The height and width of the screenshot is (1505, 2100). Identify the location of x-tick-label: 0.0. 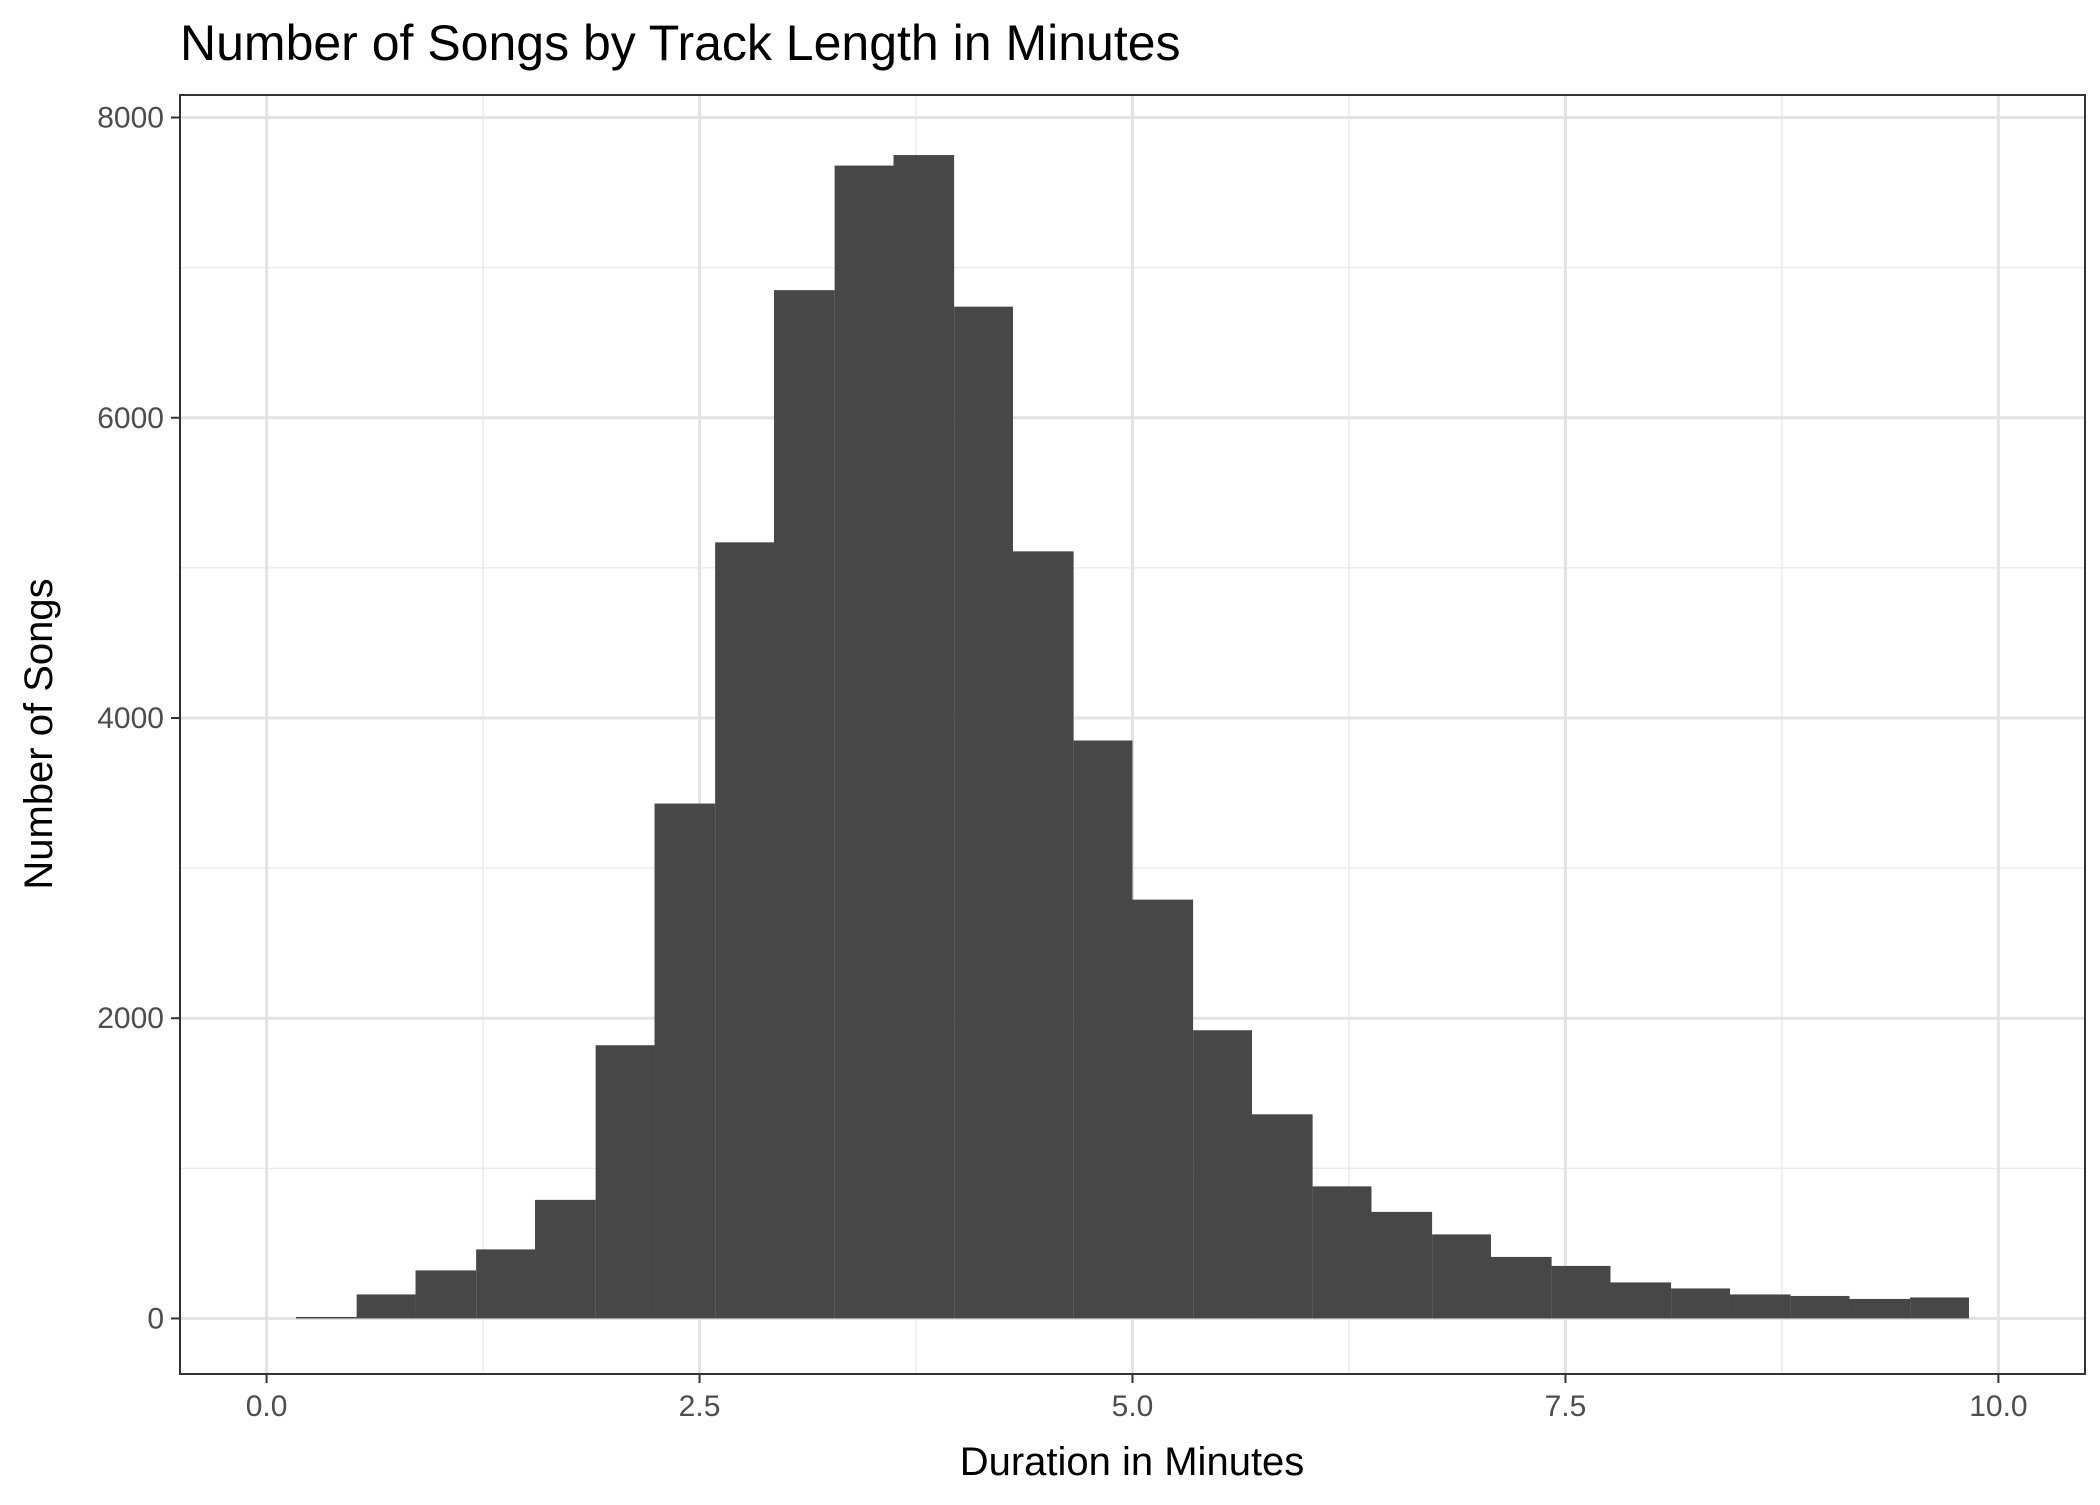
(267, 1406).